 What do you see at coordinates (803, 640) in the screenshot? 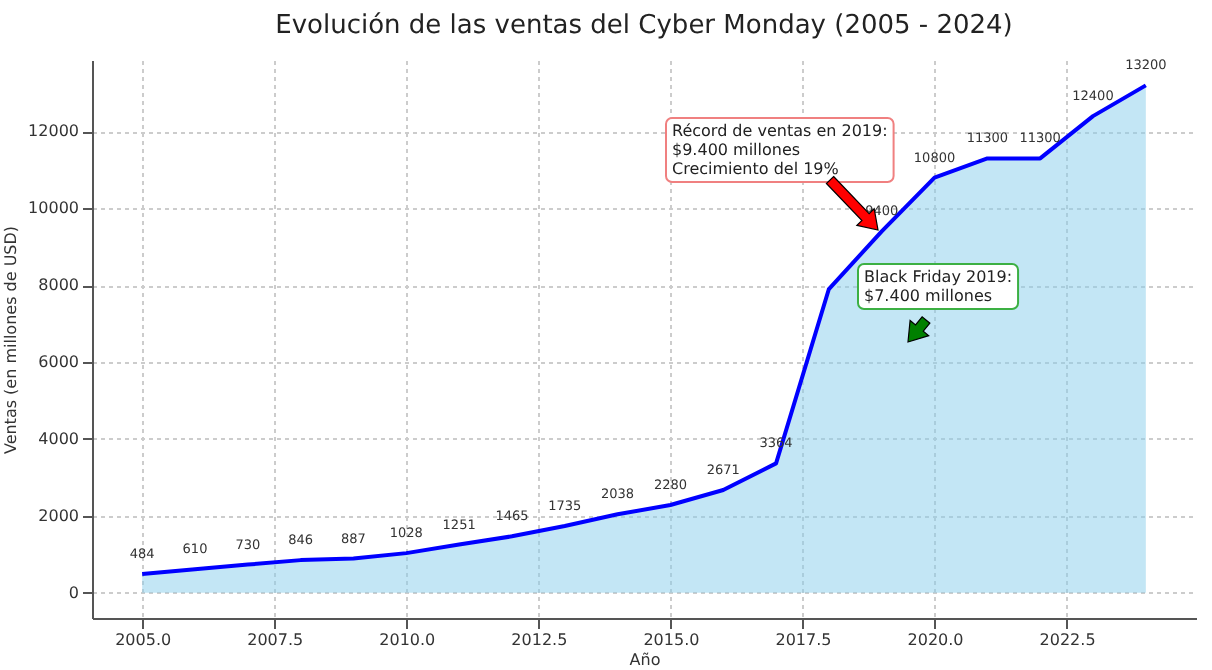
I see `x-tick-label: 2017.5` at bounding box center [803, 640].